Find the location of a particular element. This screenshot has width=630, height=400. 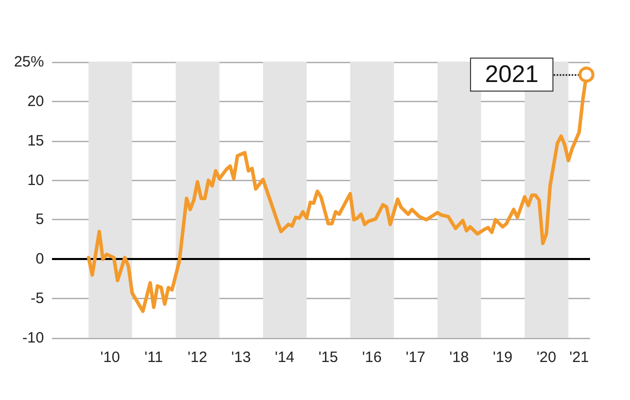

x-tick-label: '17 is located at coordinates (416, 357).